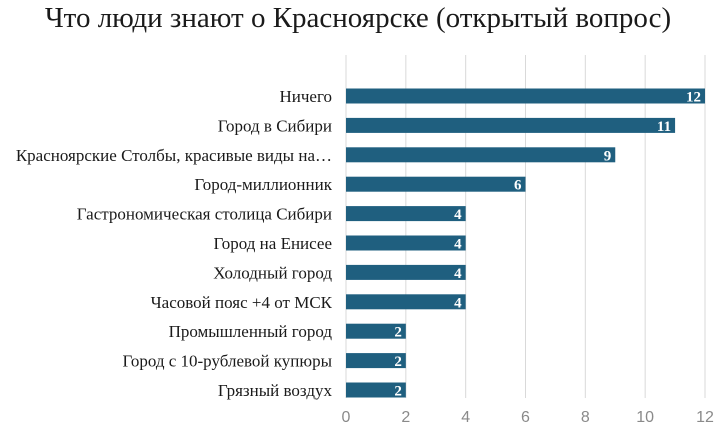 The height and width of the screenshot is (429, 716). I want to click on category-label: Город в Сибири, so click(275, 125).